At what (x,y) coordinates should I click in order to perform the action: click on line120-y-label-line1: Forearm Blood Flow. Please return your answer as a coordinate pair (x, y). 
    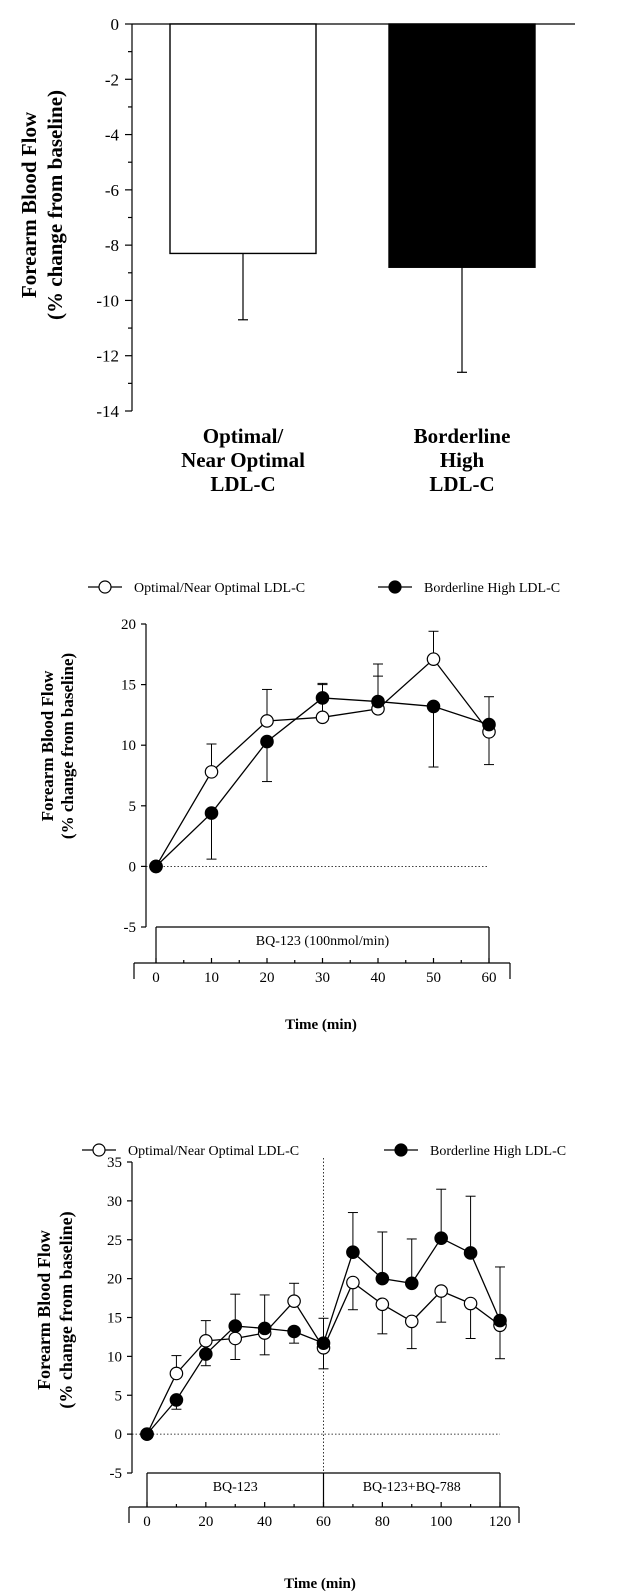
    Looking at the image, I should click on (44, 1310).